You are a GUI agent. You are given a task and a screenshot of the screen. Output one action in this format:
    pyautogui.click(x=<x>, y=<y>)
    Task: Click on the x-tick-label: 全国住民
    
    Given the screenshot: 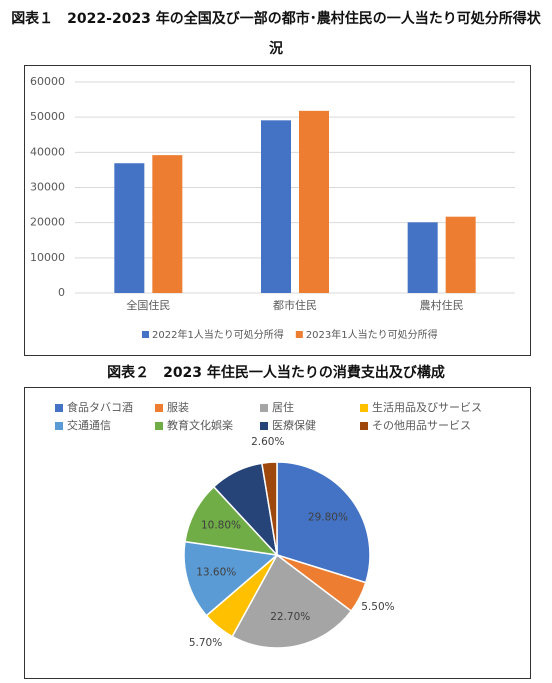 What is the action you would take?
    pyautogui.click(x=148, y=305)
    